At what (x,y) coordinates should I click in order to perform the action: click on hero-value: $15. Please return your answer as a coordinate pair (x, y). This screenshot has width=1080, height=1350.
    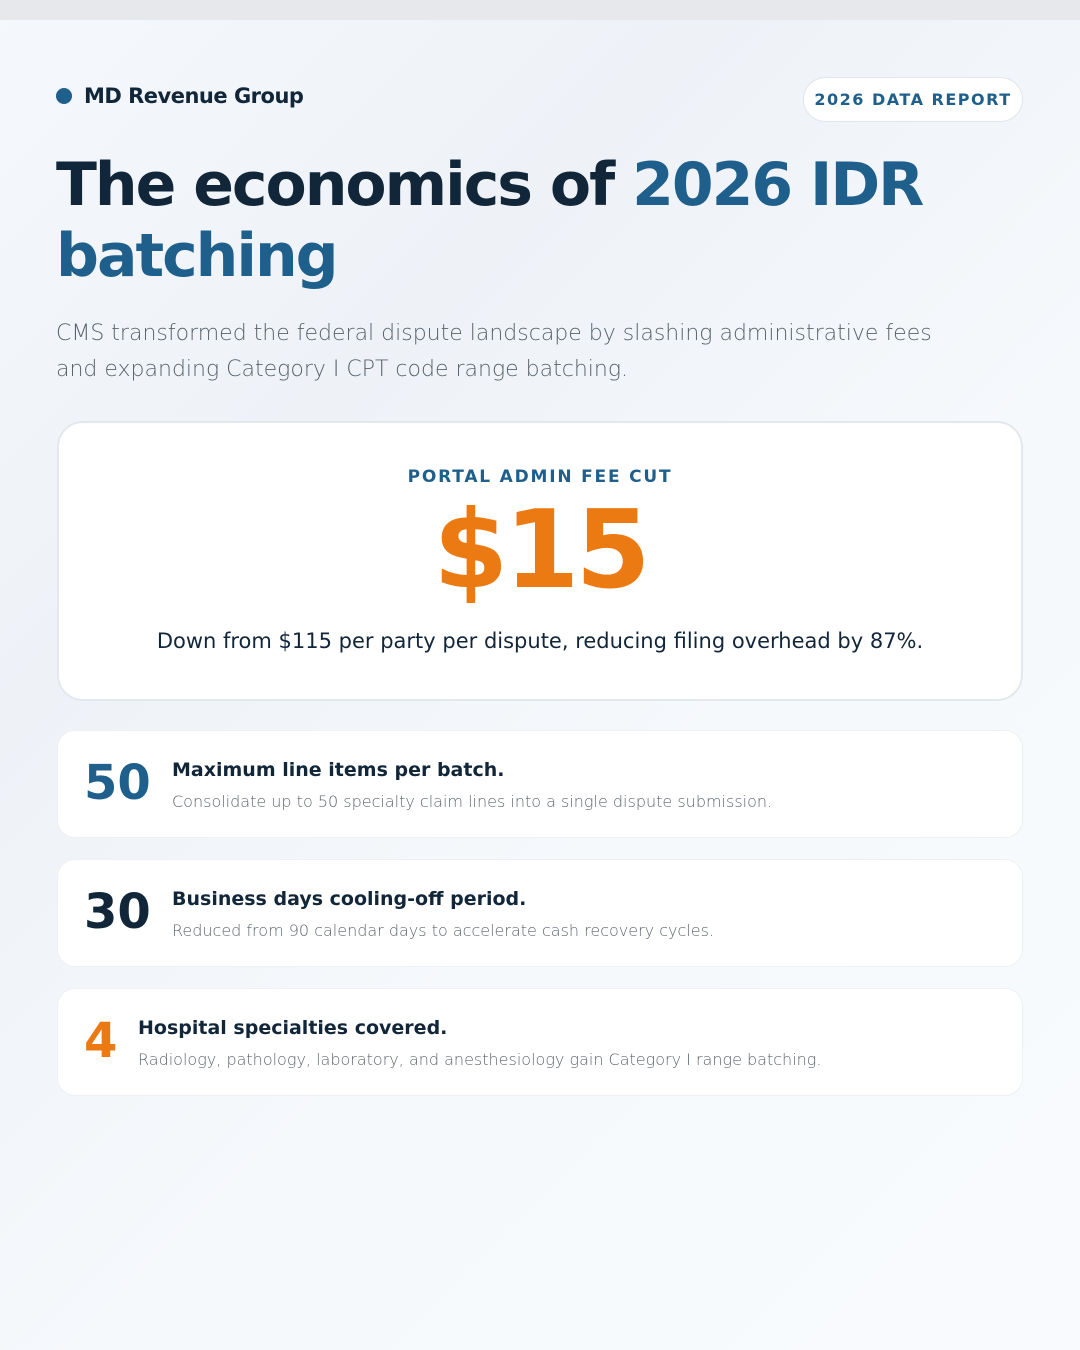
    Looking at the image, I should click on (541, 550).